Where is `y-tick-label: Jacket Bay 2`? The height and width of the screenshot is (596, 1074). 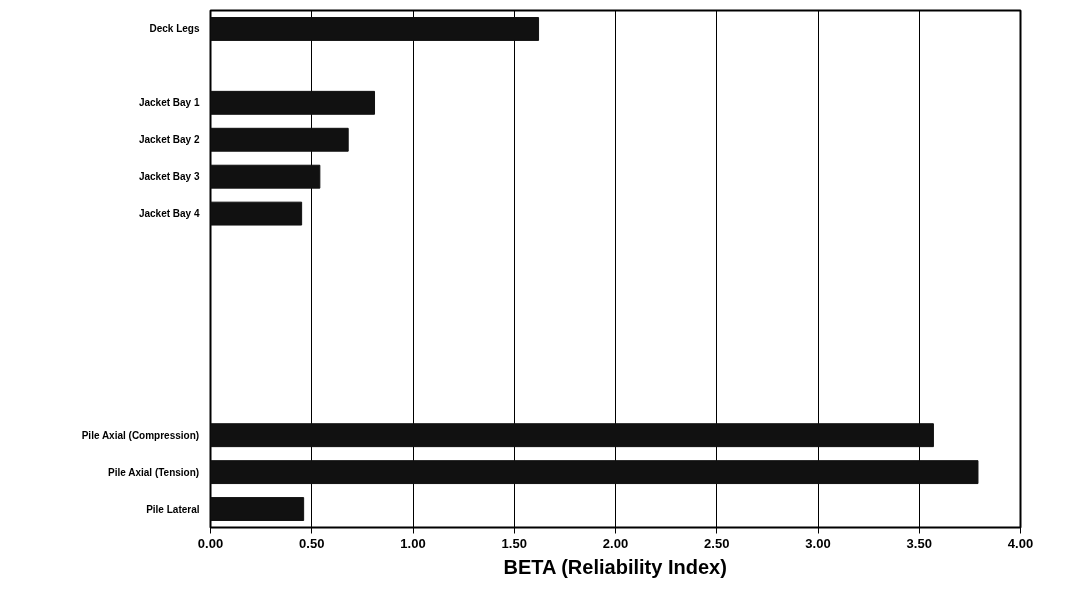 y-tick-label: Jacket Bay 2 is located at coordinates (169, 140).